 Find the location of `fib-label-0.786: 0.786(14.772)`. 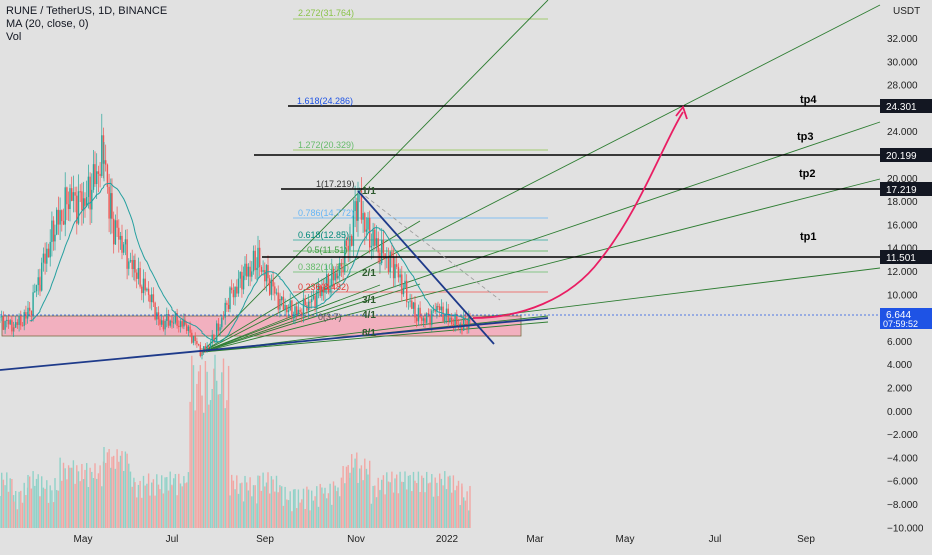

fib-label-0.786: 0.786(14.772) is located at coordinates (326, 213).